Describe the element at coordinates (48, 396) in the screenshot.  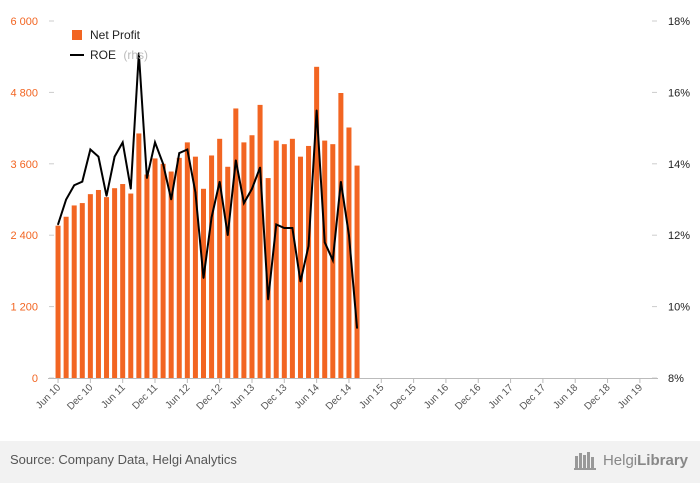
I see `x-axis-tick-label: Jun 10` at that location.